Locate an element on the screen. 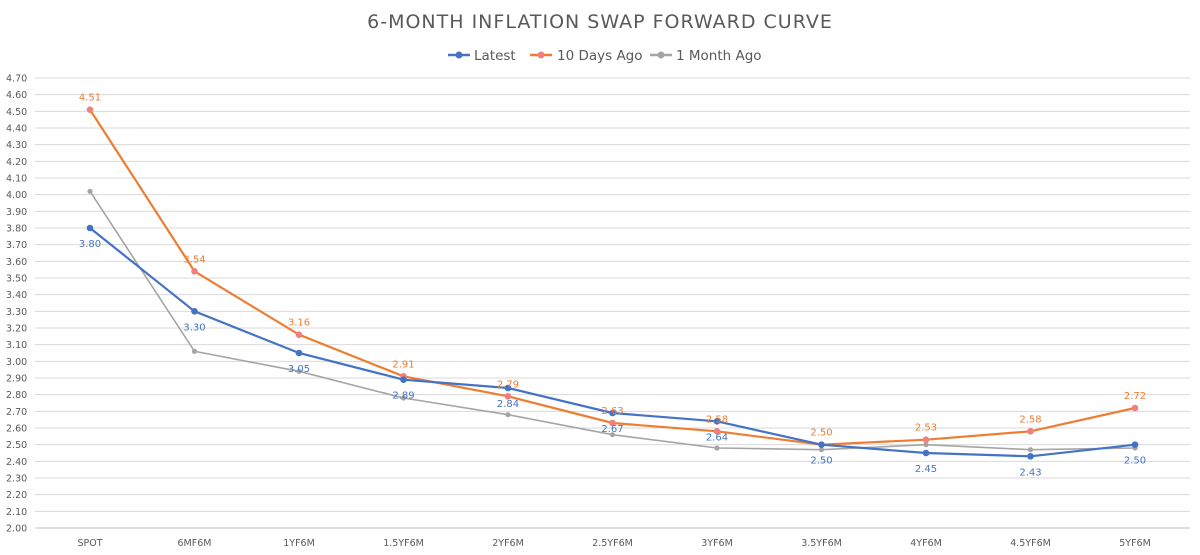  data-label-10-days-ago: 2.72 is located at coordinates (1135, 396).